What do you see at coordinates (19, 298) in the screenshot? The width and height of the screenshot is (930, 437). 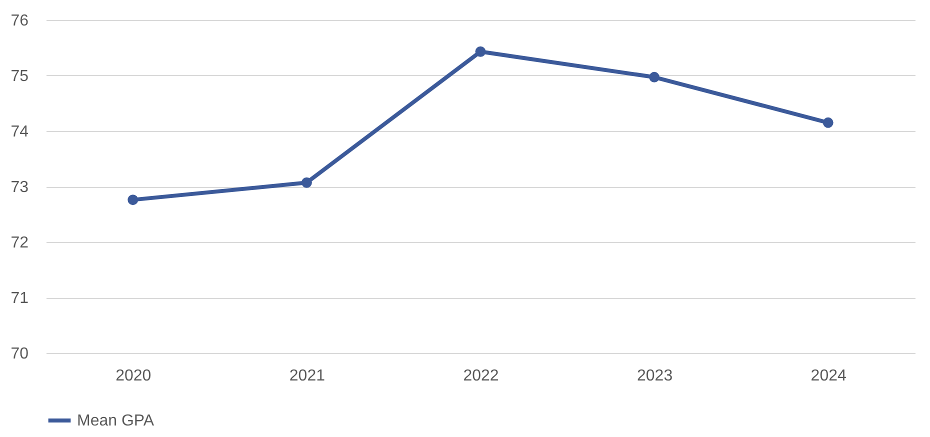 I see `y-tick-label: 71` at bounding box center [19, 298].